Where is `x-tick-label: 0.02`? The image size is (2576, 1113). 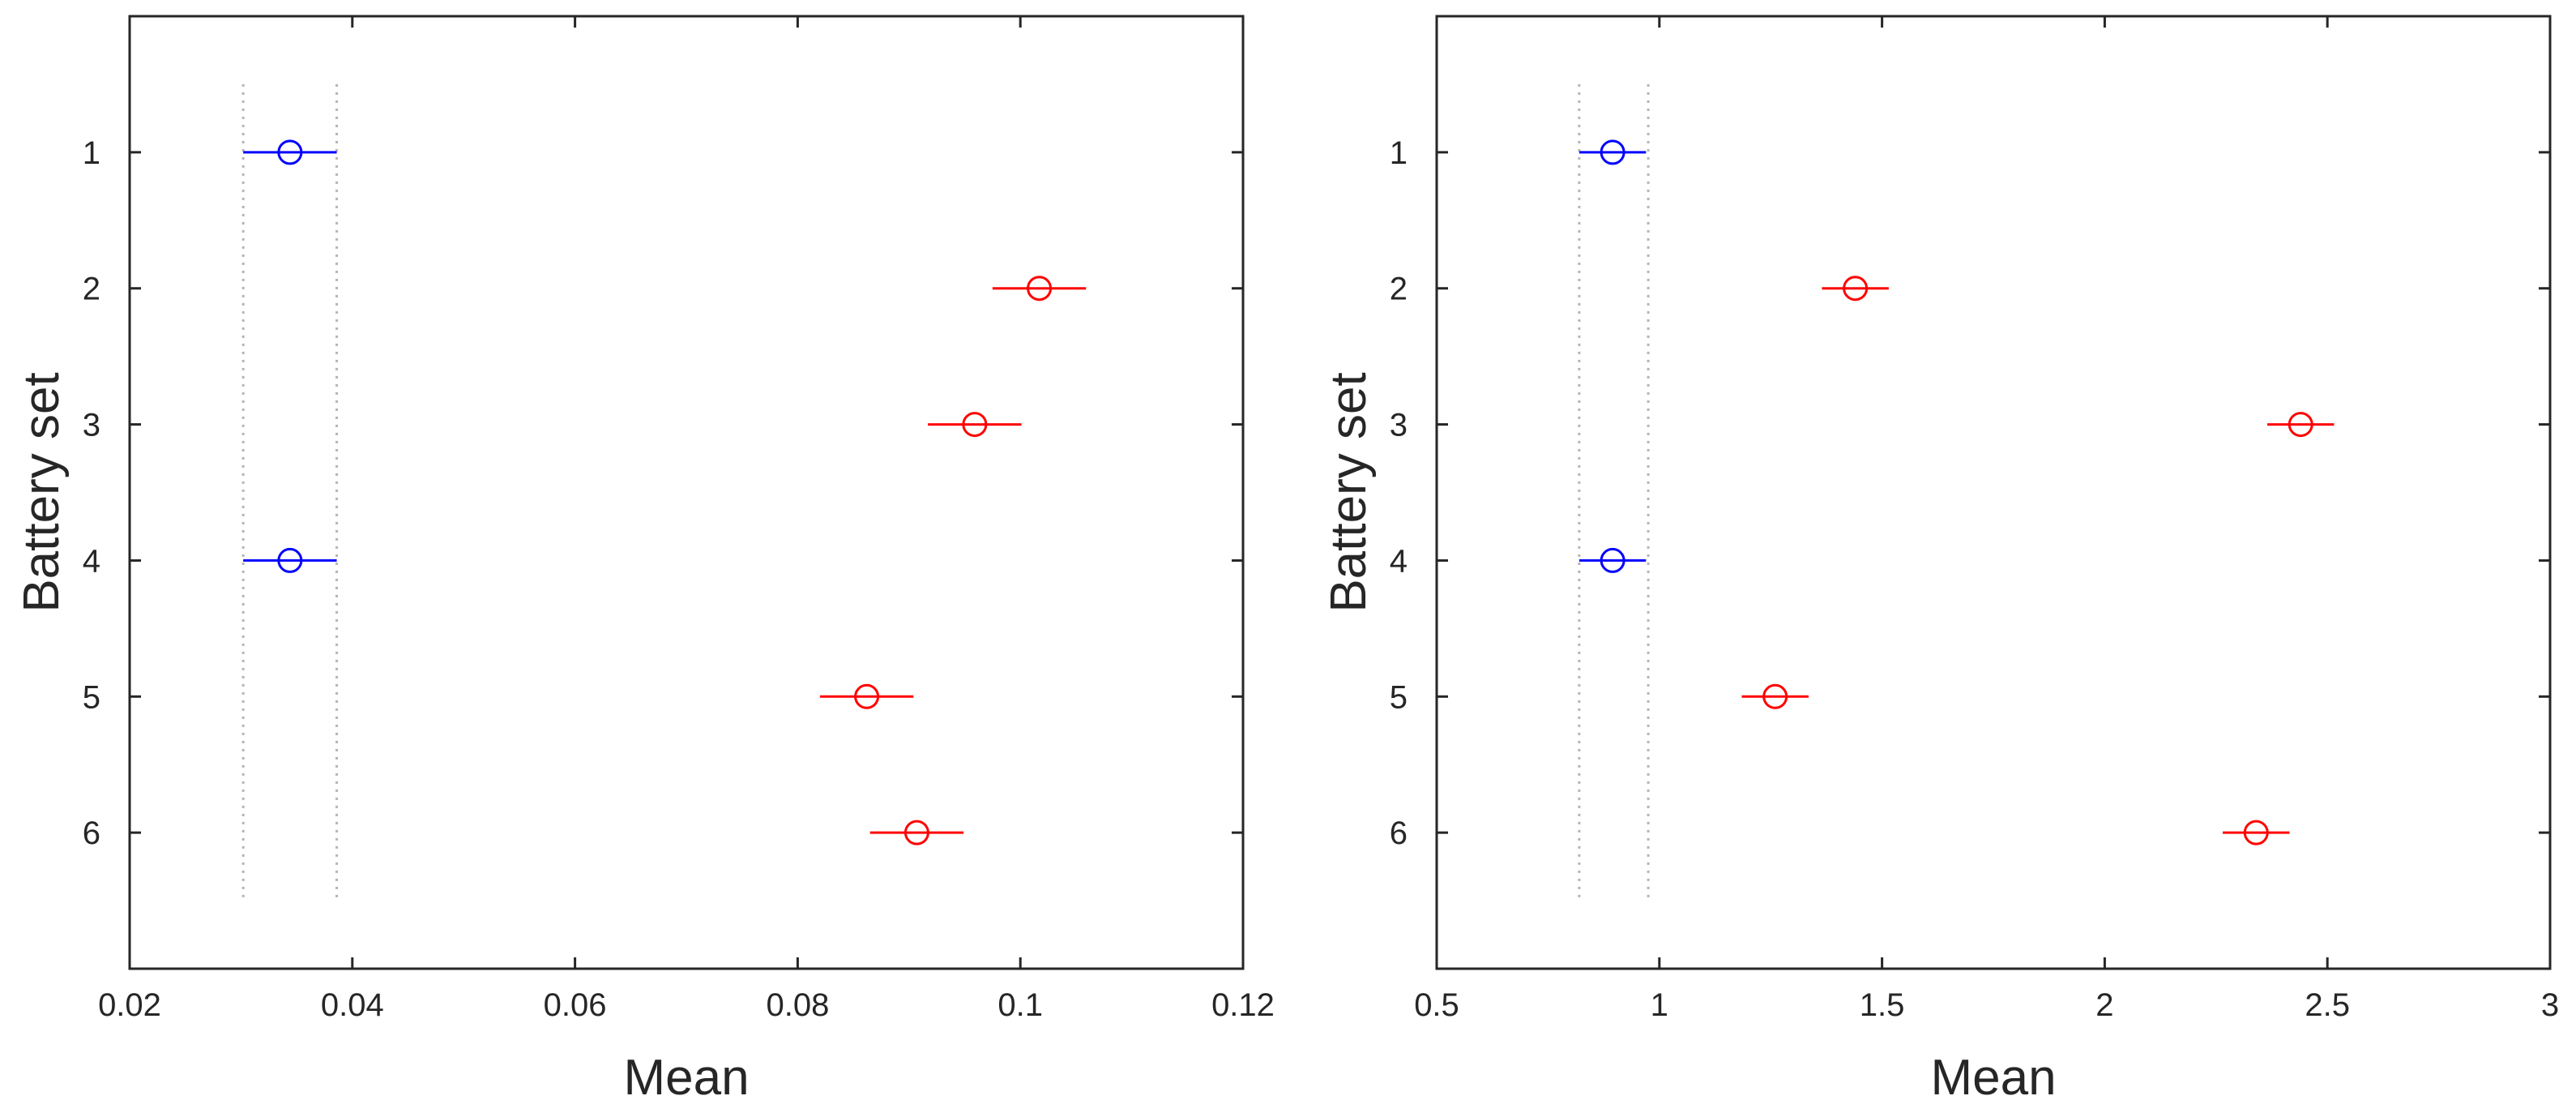
x-tick-label: 0.02 is located at coordinates (129, 1005).